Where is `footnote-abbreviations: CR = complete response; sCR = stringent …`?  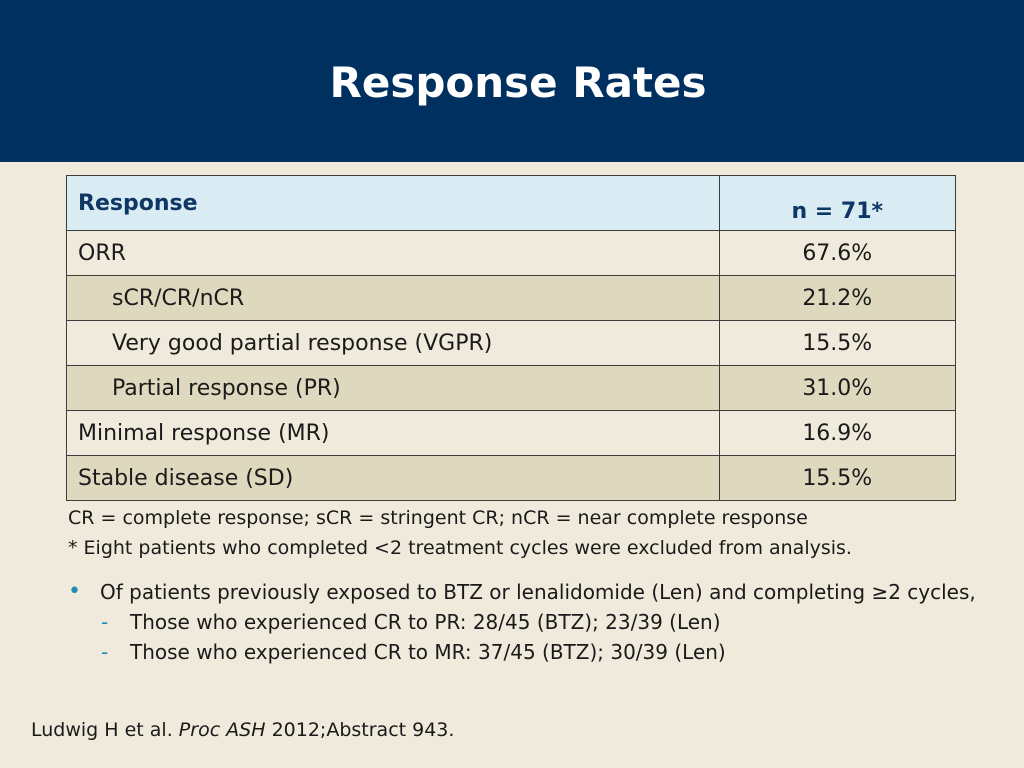 footnote-abbreviations: CR = complete response; sCR = stringent … is located at coordinates (438, 518).